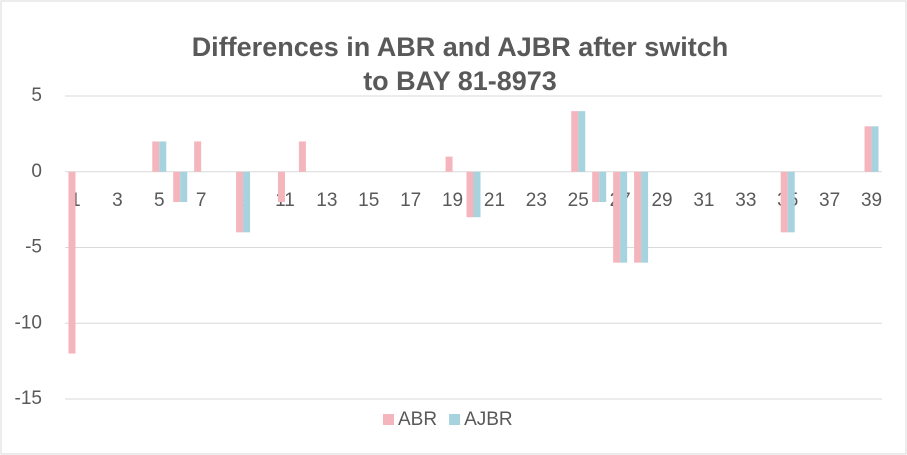 Image resolution: width=907 pixels, height=455 pixels. Describe the element at coordinates (33, 247) in the screenshot. I see `y-tick-label: -5` at that location.